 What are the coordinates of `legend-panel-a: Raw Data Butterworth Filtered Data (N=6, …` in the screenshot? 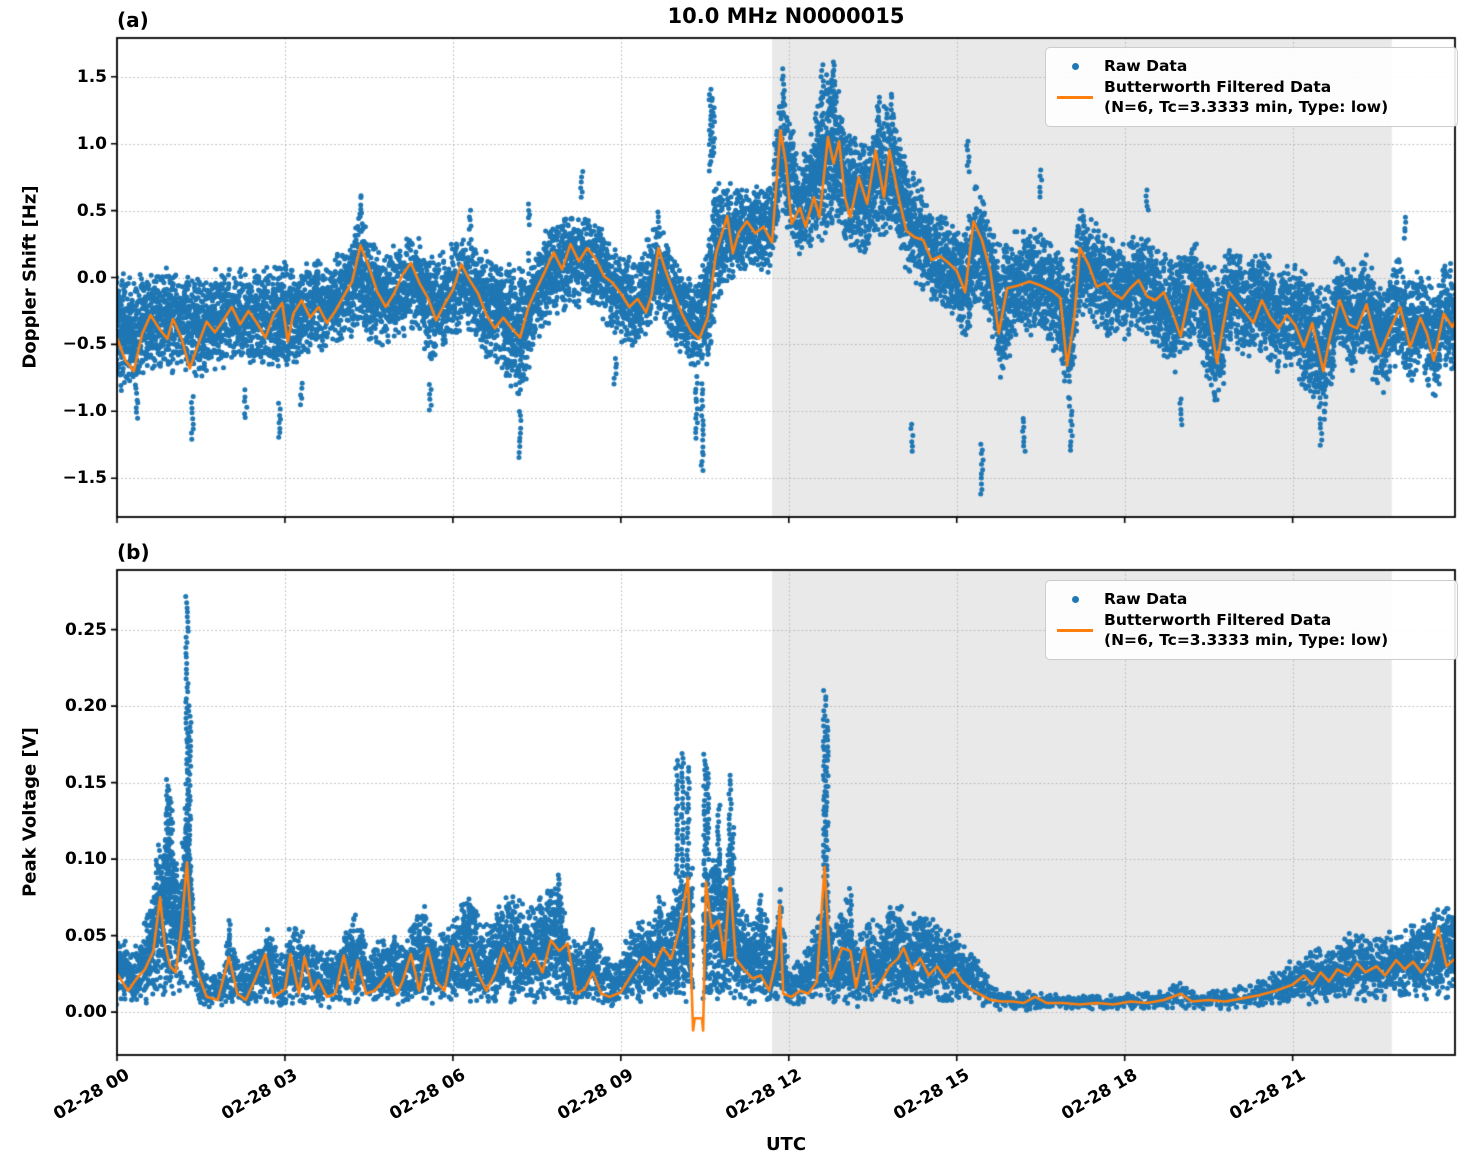 It's located at (1251, 87).